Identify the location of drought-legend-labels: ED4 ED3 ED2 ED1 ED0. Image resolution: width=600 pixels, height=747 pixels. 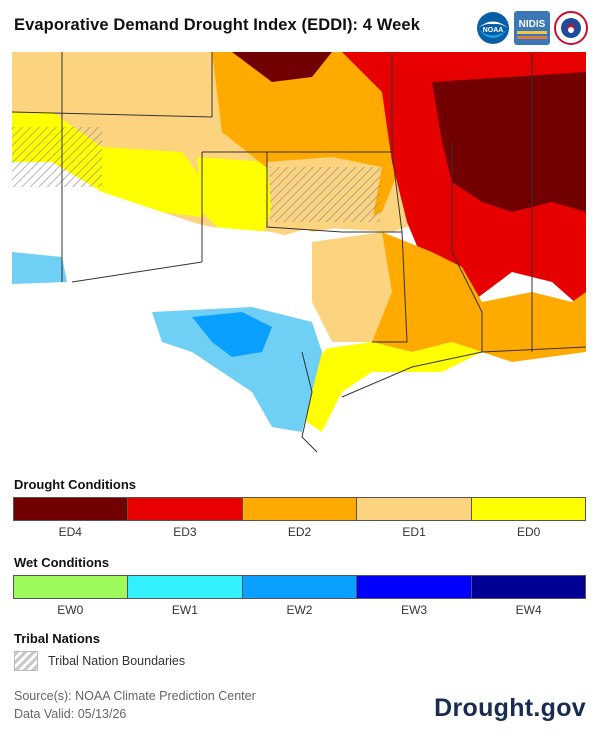
(299, 532).